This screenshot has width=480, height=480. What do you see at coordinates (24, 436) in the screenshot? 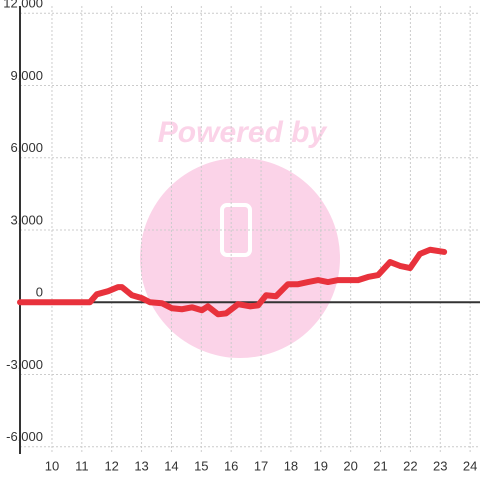
I see `y-tick-label: -6,000` at bounding box center [24, 436].